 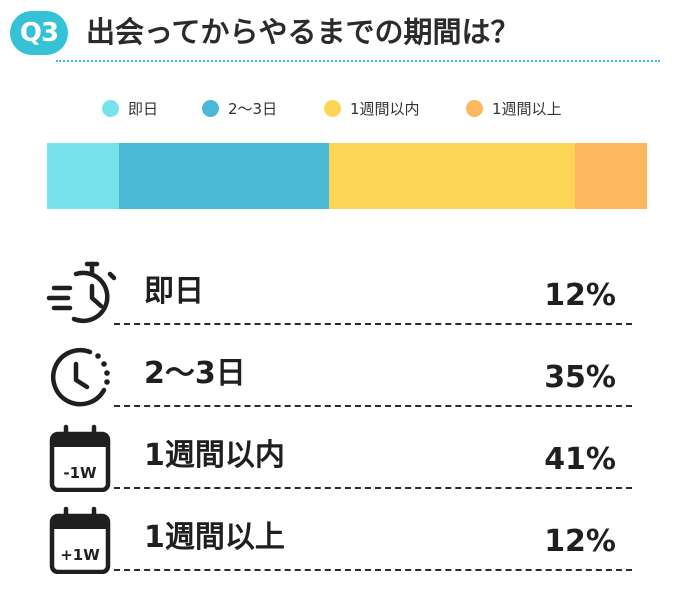 I want to click on calendar-icon-text: +1W, so click(x=80, y=555).